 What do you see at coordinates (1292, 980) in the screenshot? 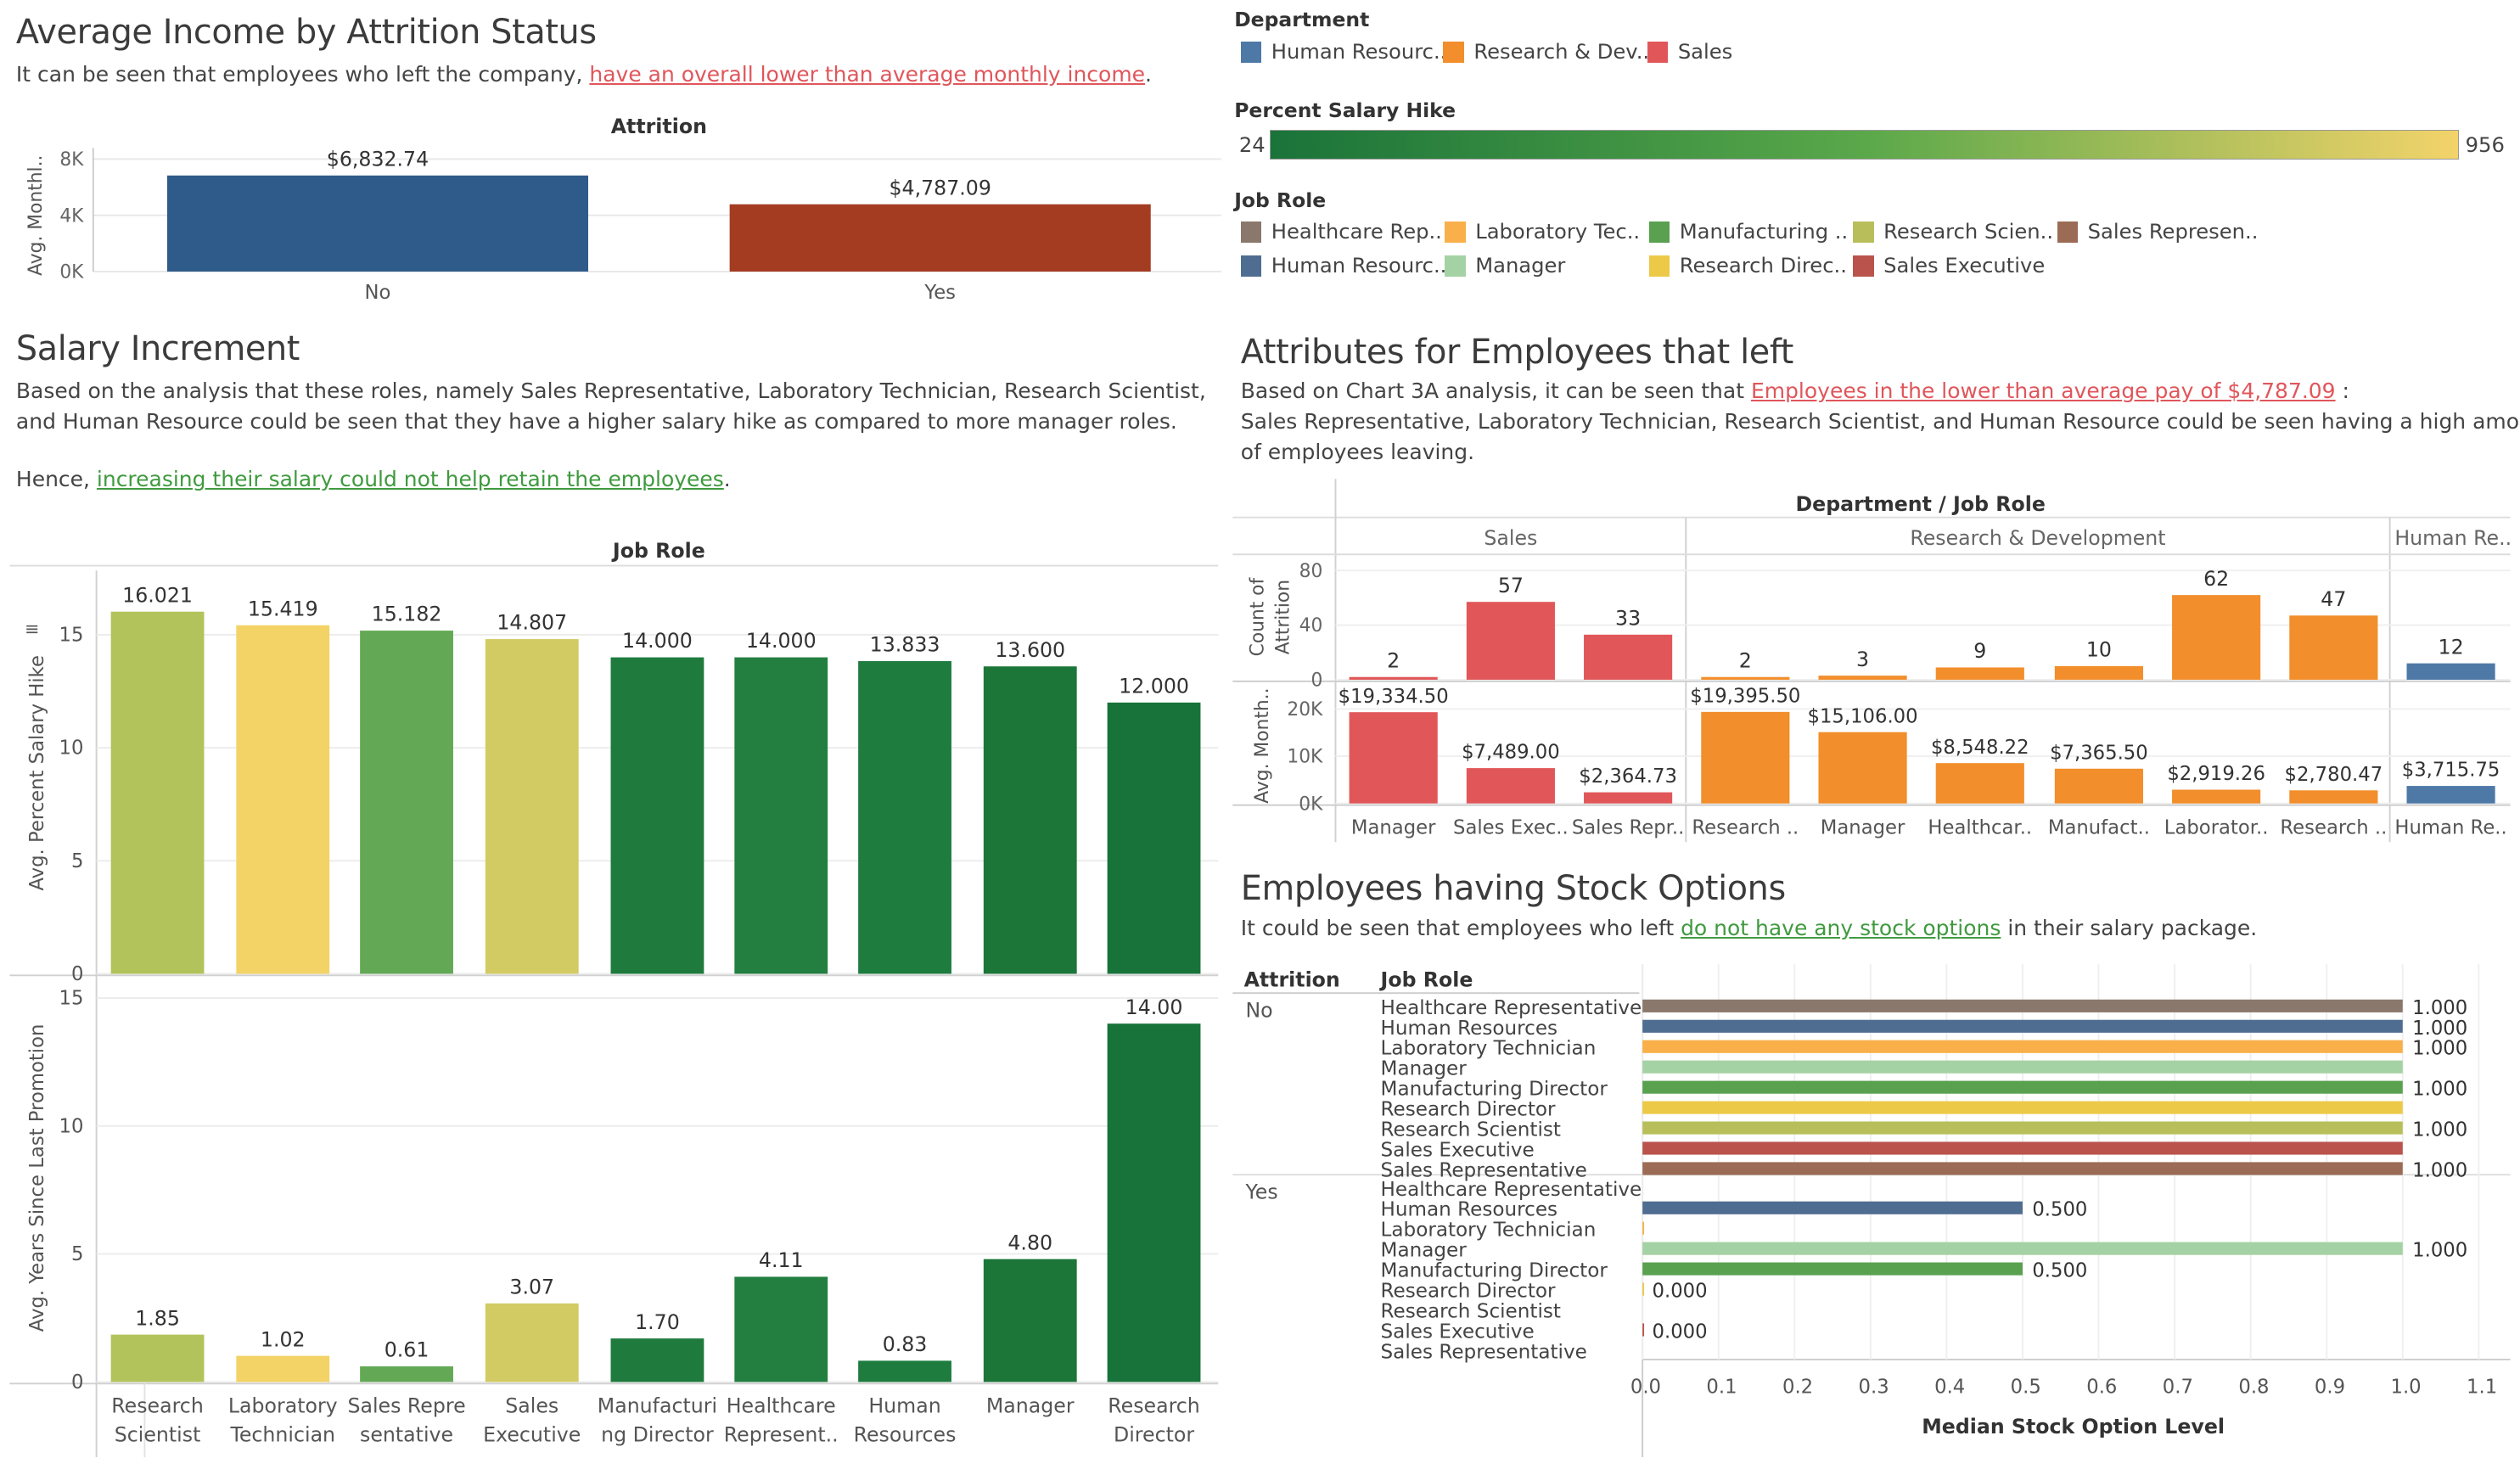
I see `stock-col-attrition: Attrition` at bounding box center [1292, 980].